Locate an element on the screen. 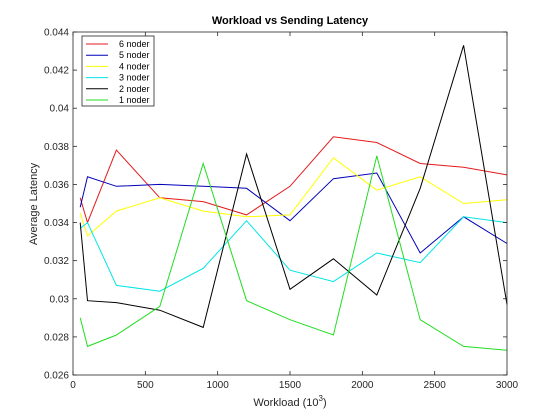 The width and height of the screenshot is (560, 420). x-tick-label: 2000 is located at coordinates (362, 385).